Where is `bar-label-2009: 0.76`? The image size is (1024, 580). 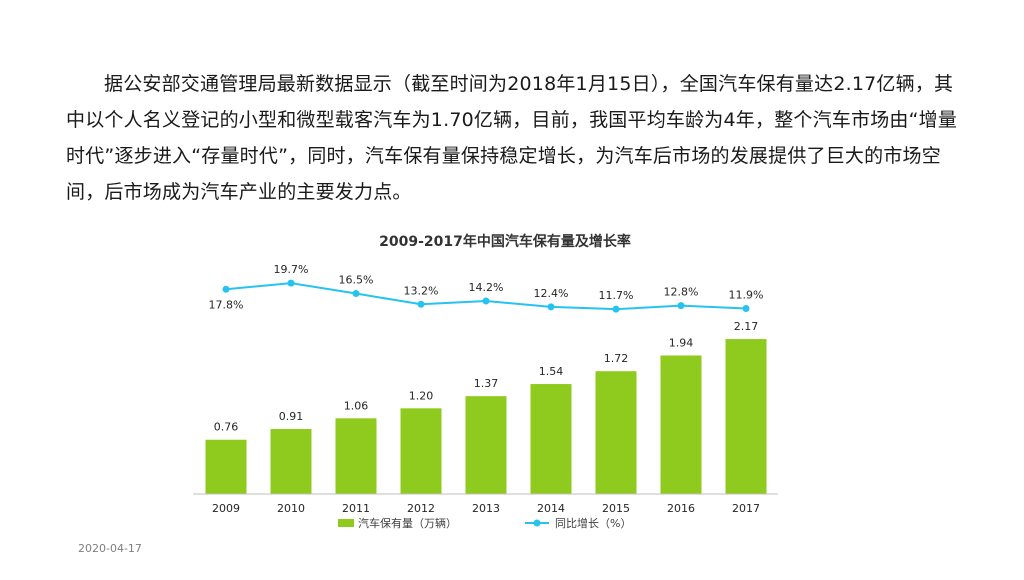
bar-label-2009: 0.76 is located at coordinates (226, 427).